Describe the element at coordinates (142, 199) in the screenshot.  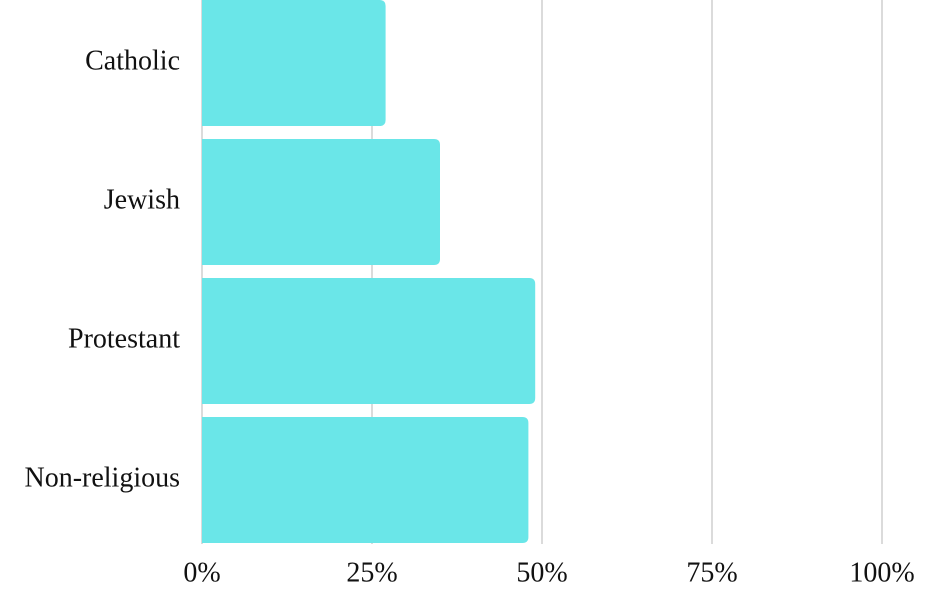
I see `y-tick-label: Jewish` at that location.